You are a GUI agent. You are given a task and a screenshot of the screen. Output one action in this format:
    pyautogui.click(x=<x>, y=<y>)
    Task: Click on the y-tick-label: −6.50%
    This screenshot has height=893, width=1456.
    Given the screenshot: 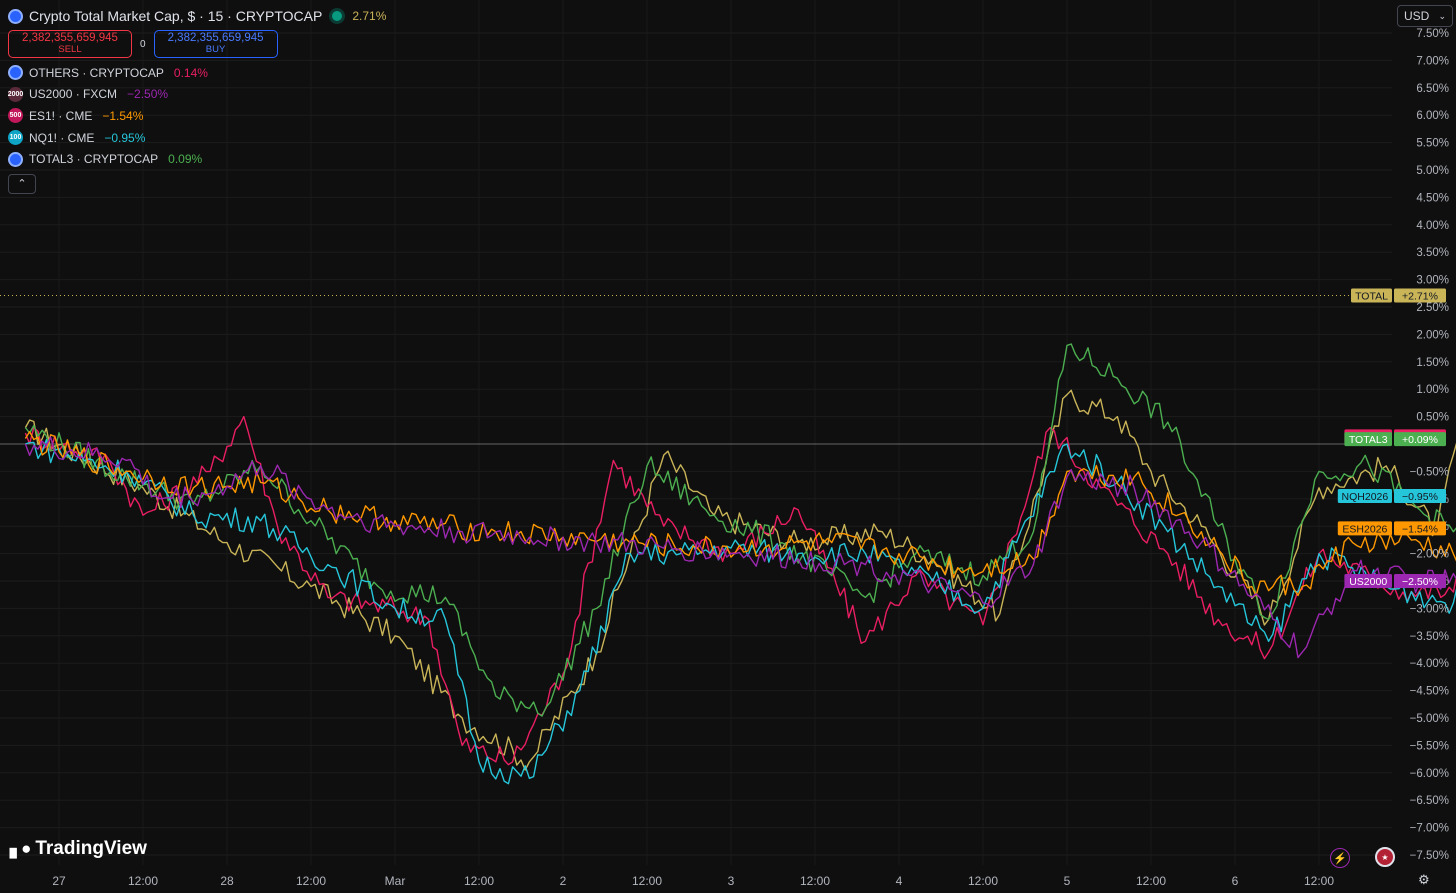 What is the action you would take?
    pyautogui.click(x=1429, y=801)
    